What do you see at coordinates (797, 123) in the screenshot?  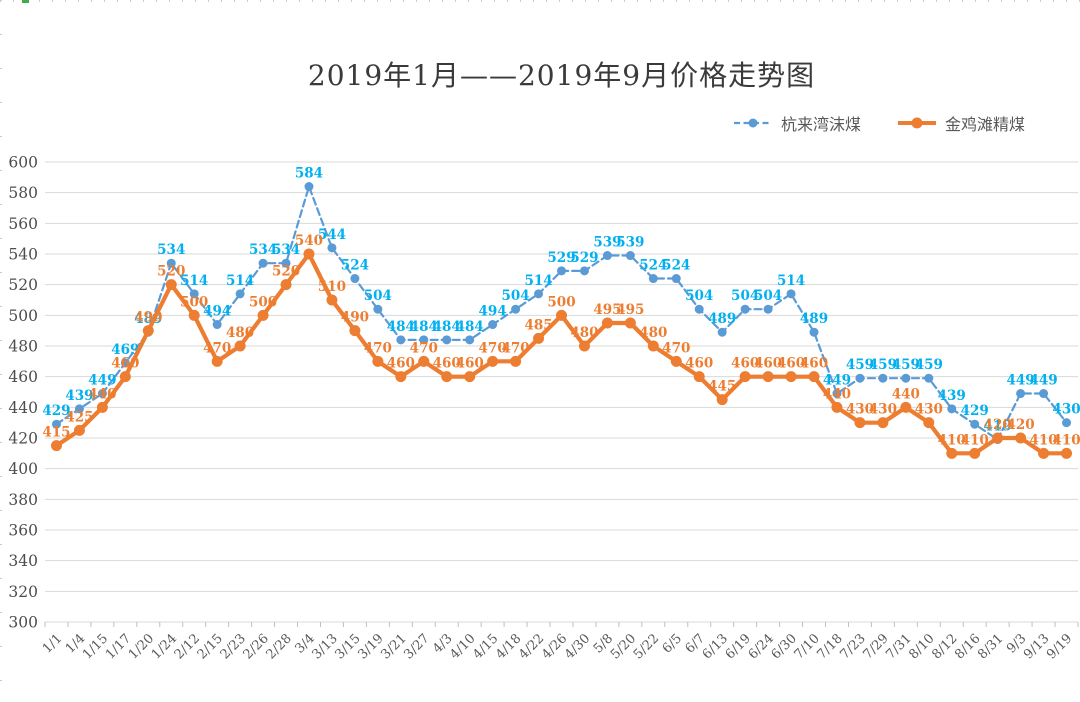 I see `legend-item-hanglaiwan: 杭来湾沫煤` at bounding box center [797, 123].